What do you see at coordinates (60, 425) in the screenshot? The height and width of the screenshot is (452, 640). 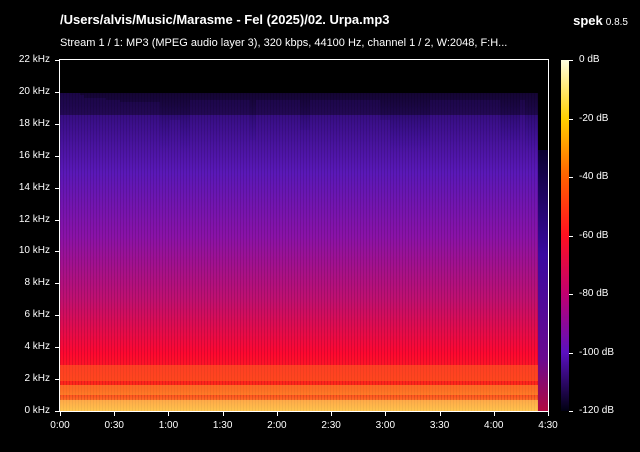 I see `time-axis-label: 0:00` at bounding box center [60, 425].